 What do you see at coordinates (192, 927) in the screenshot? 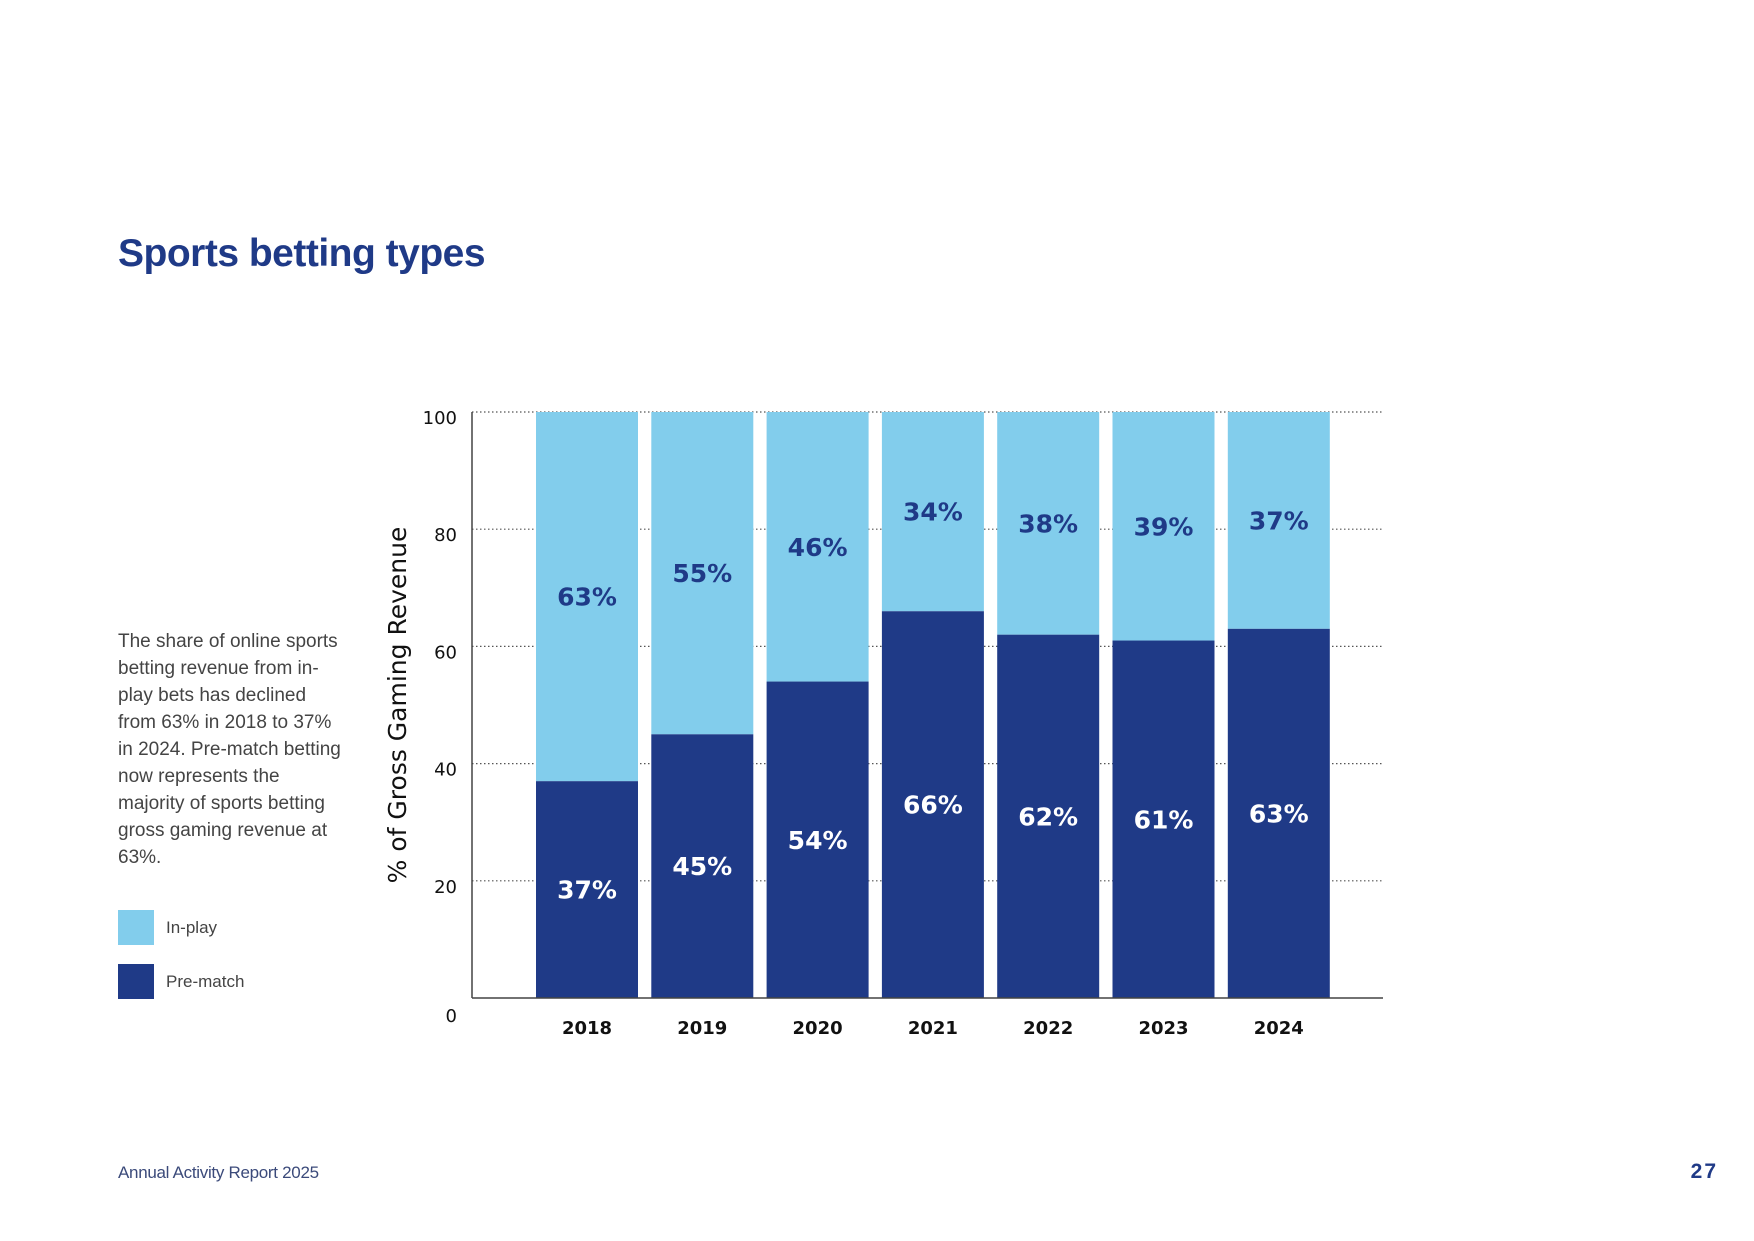
I see `legend-label-in-play: In-play` at bounding box center [192, 927].